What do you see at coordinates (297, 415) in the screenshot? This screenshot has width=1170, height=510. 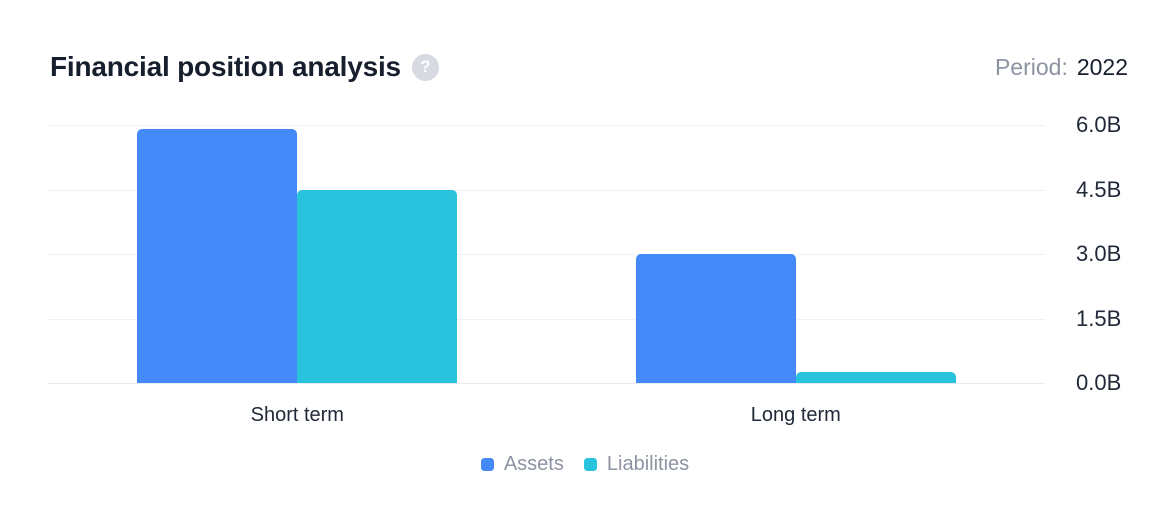 I see `x-axis-category-label: Short term` at bounding box center [297, 415].